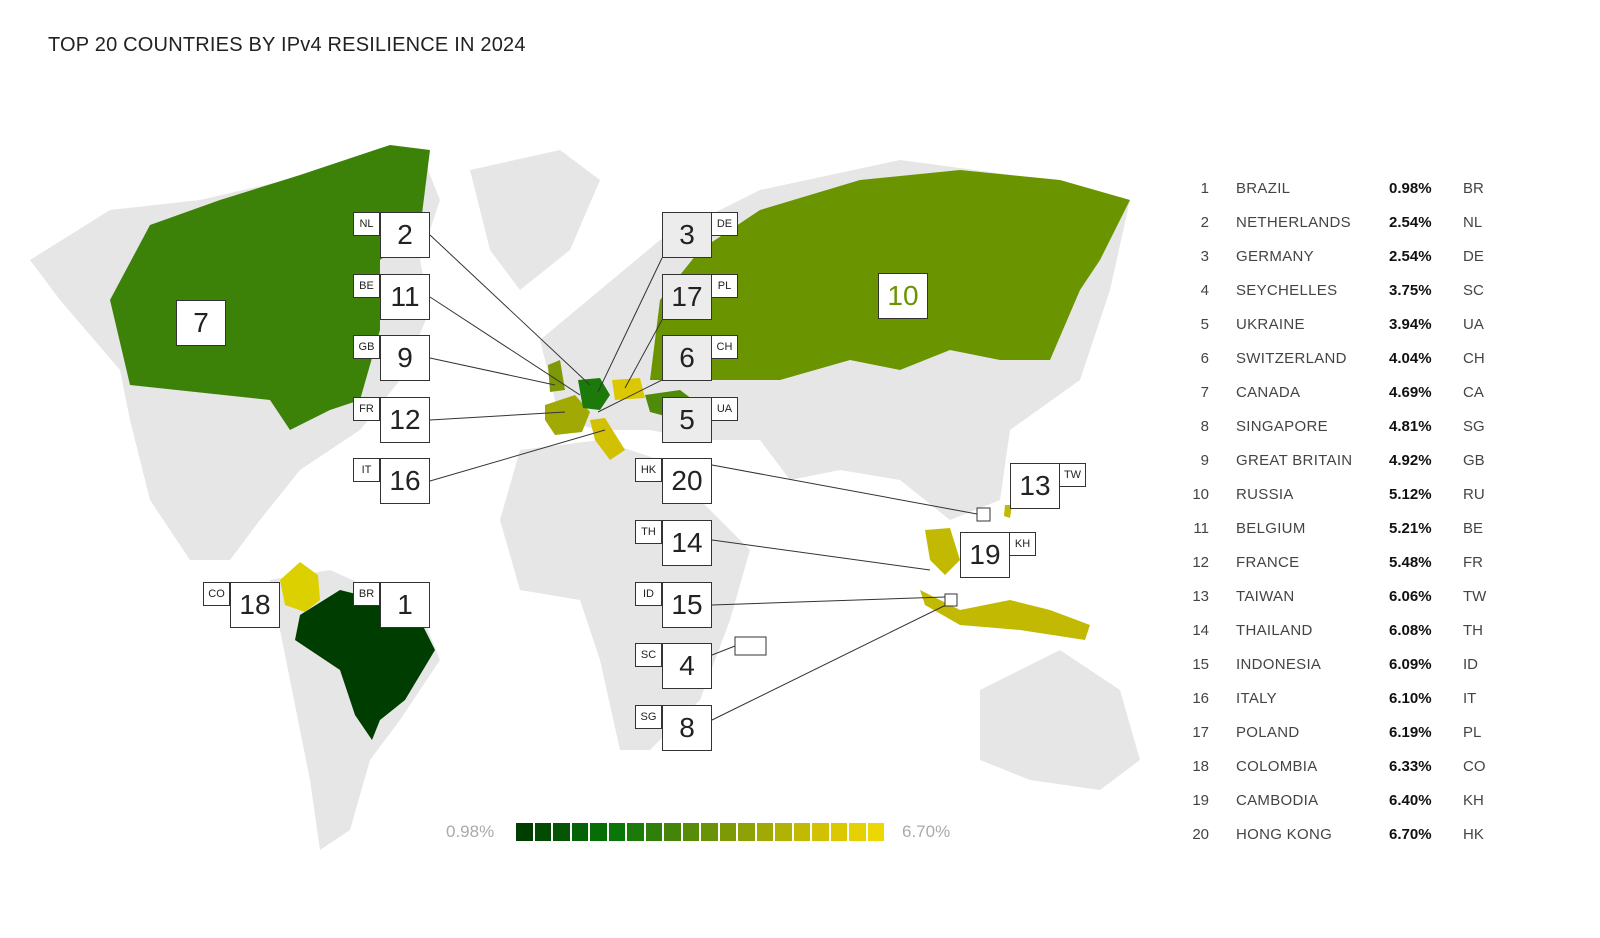 The image size is (1600, 938). I want to click on country-code: BE, so click(1473, 528).